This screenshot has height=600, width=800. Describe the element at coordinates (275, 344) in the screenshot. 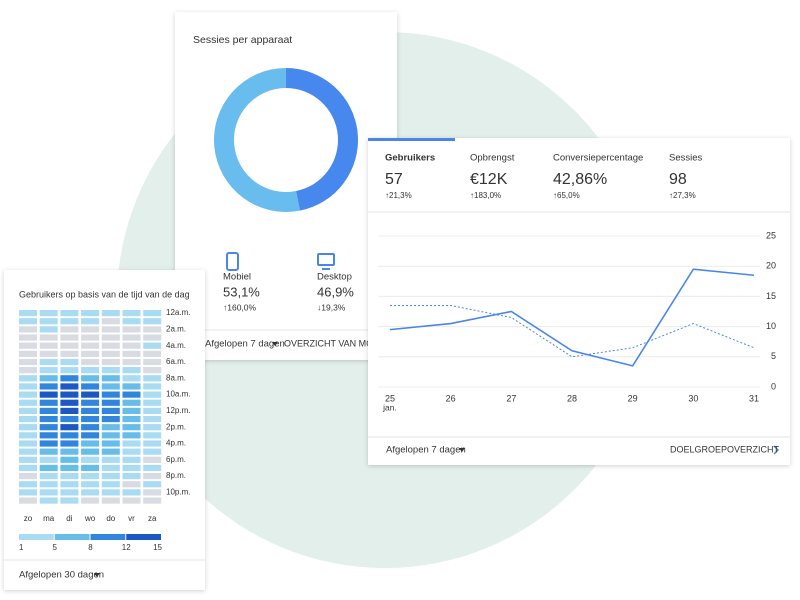

I see `dropdown-icon` at that location.